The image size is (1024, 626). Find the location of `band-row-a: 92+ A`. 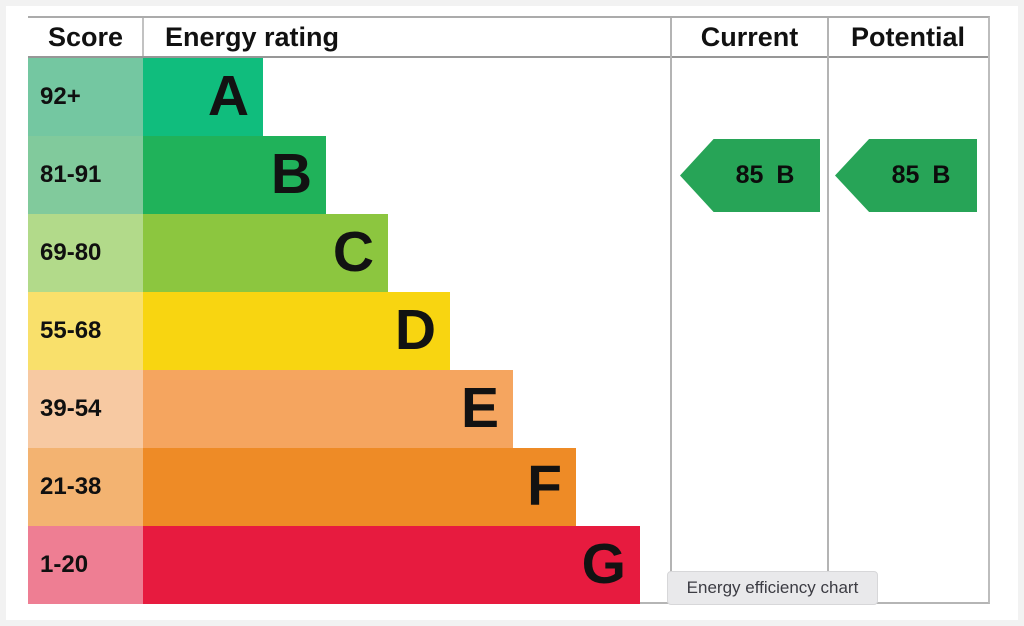

band-row-a: 92+ A is located at coordinates (508, 97).